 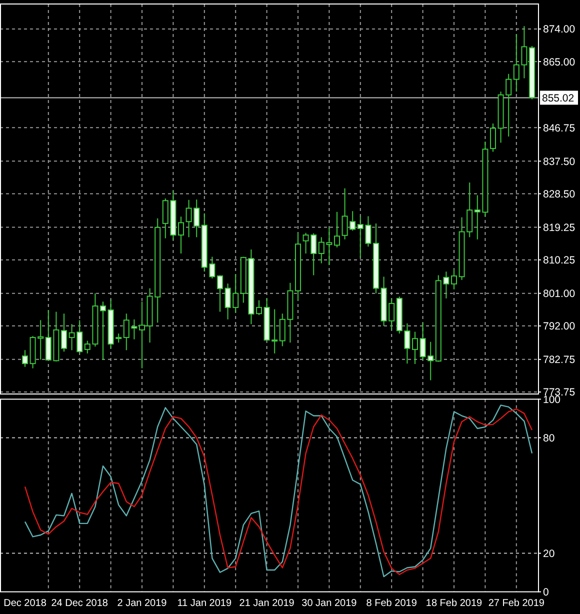 What do you see at coordinates (559, 228) in the screenshot?
I see `y-tick-label: 819.25` at bounding box center [559, 228].